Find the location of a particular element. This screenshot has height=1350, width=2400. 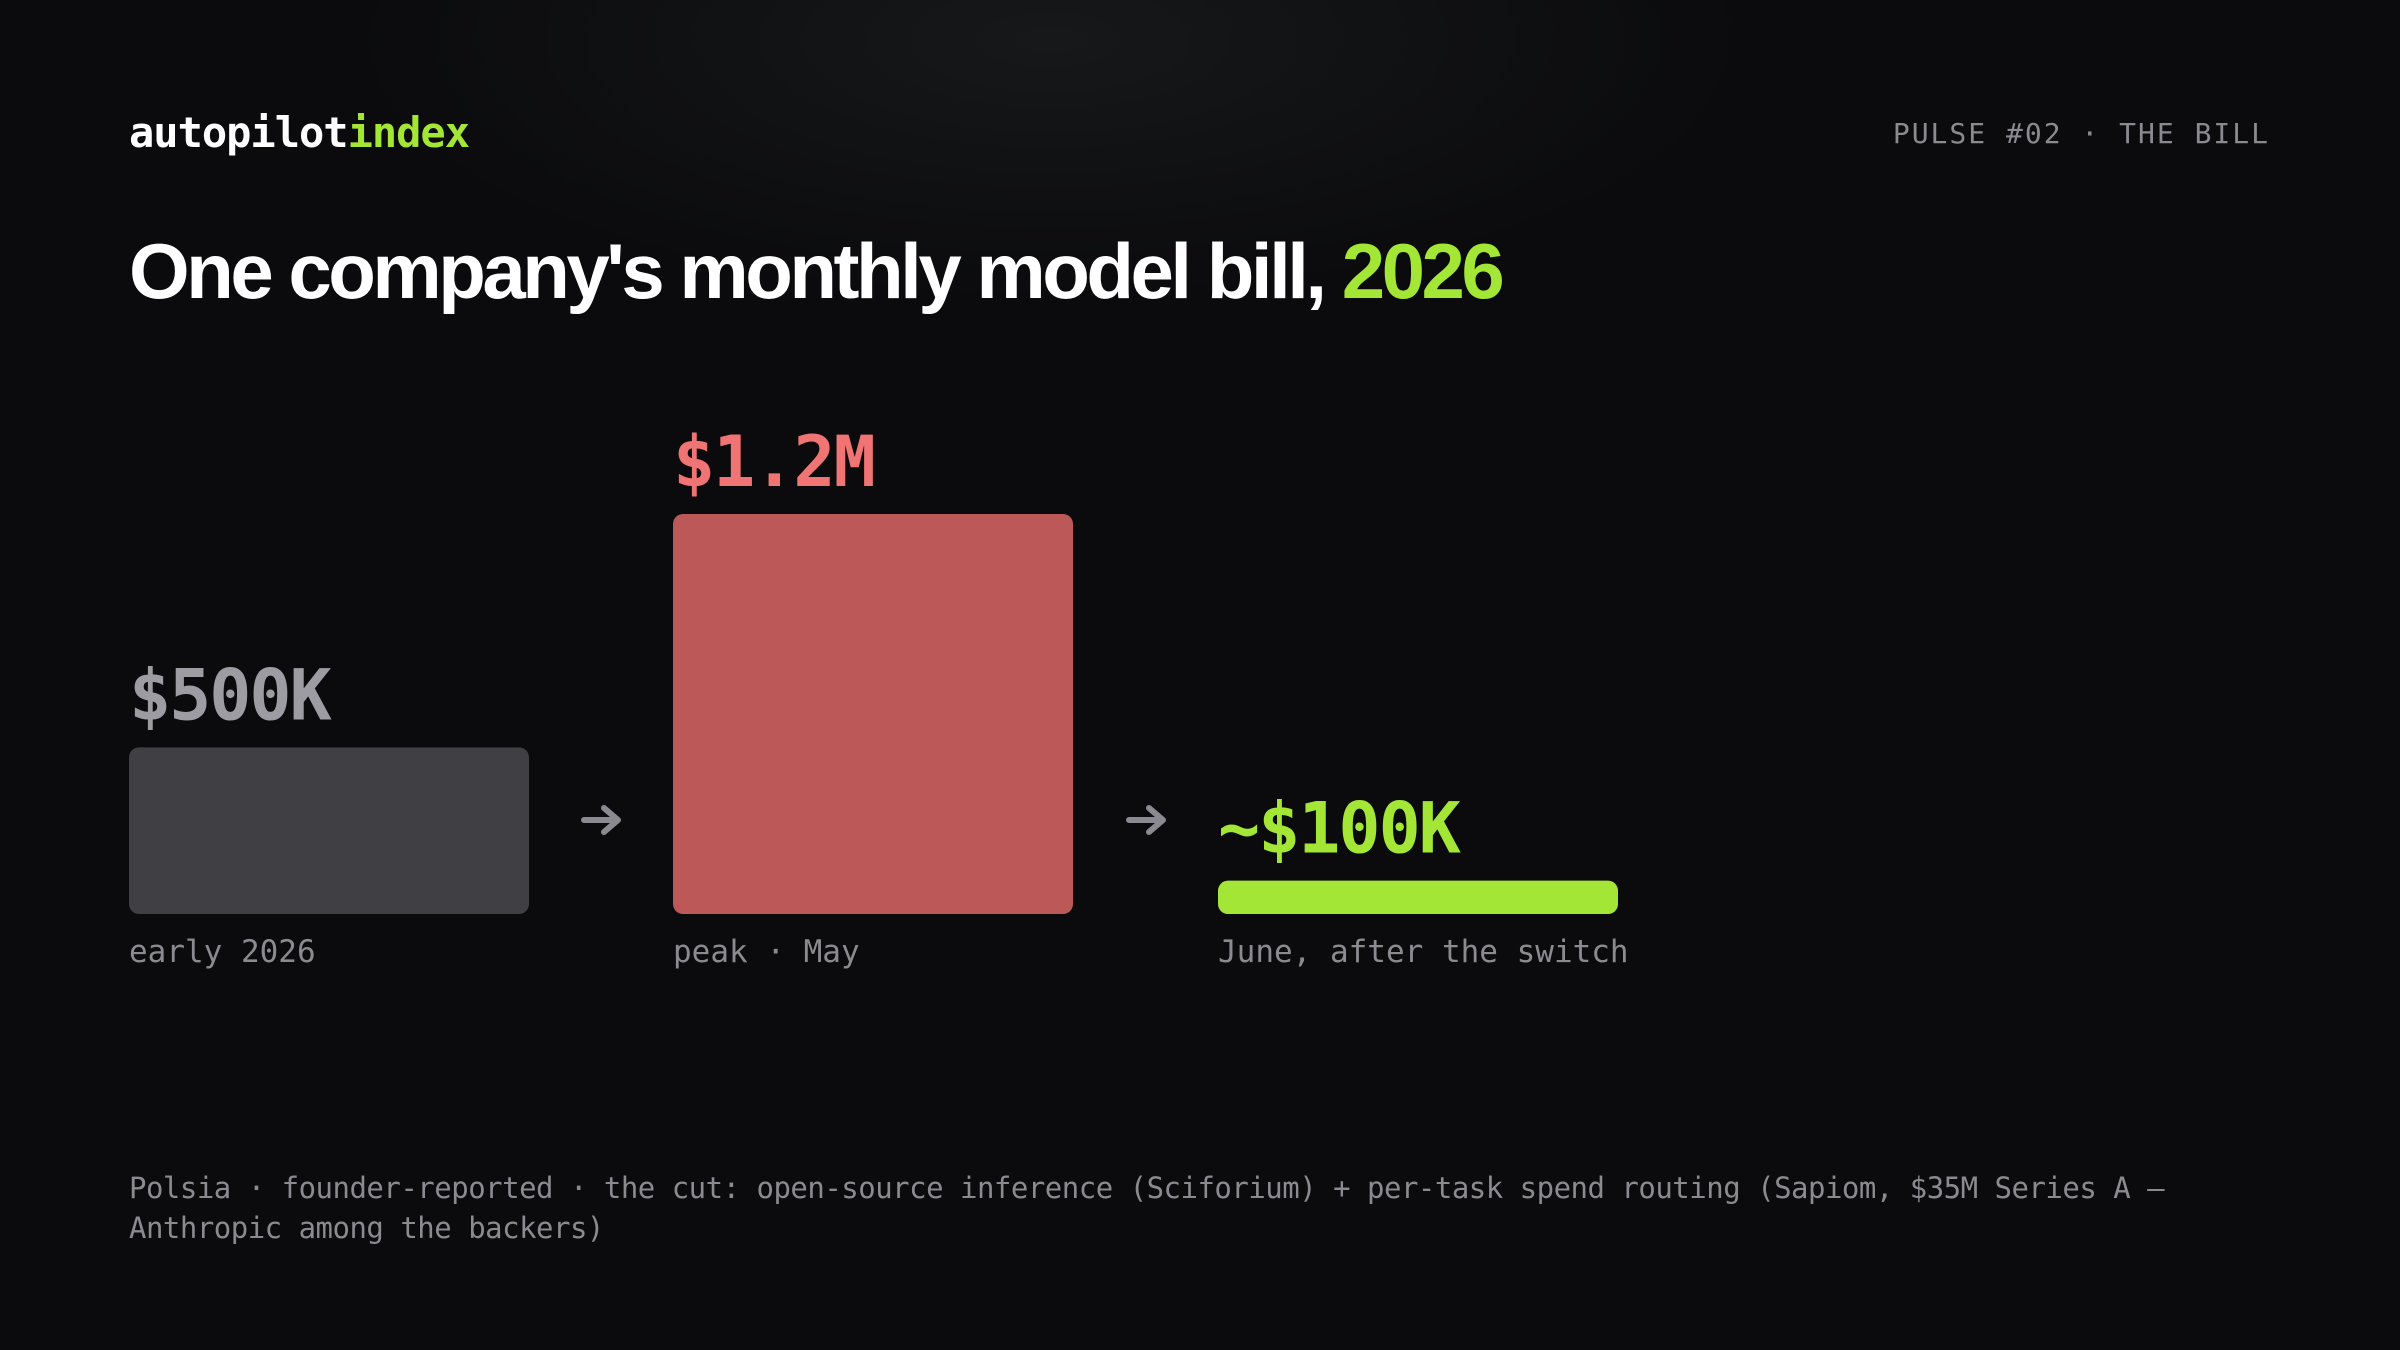

category-label: early 2026 is located at coordinates (222, 952).